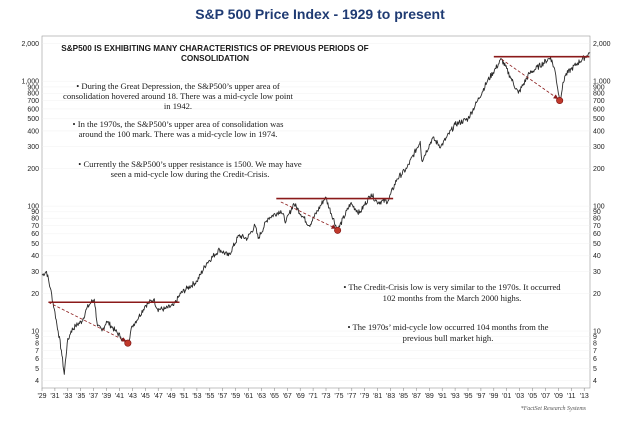 The image size is (640, 422). What do you see at coordinates (597, 272) in the screenshot?
I see `y-tick-label-right: 30` at bounding box center [597, 272].